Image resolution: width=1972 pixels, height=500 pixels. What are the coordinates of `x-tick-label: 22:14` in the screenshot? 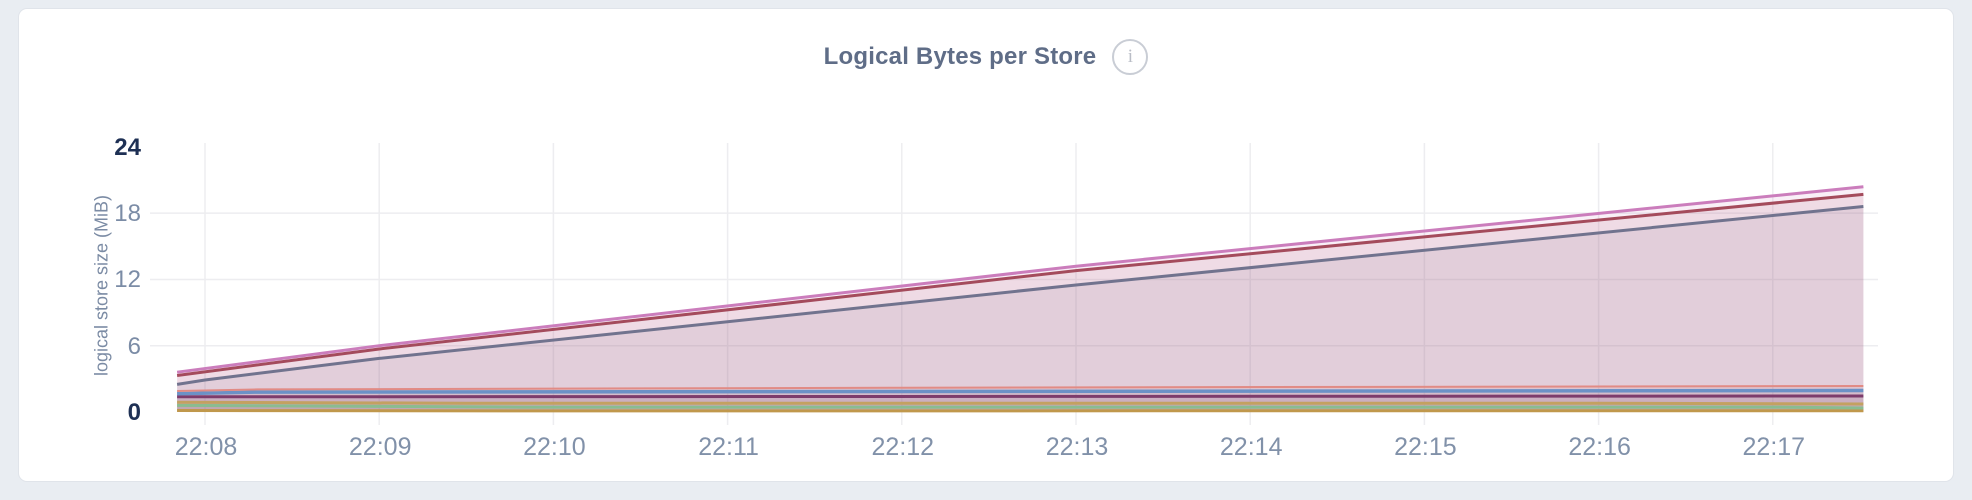 It's located at (1251, 447).